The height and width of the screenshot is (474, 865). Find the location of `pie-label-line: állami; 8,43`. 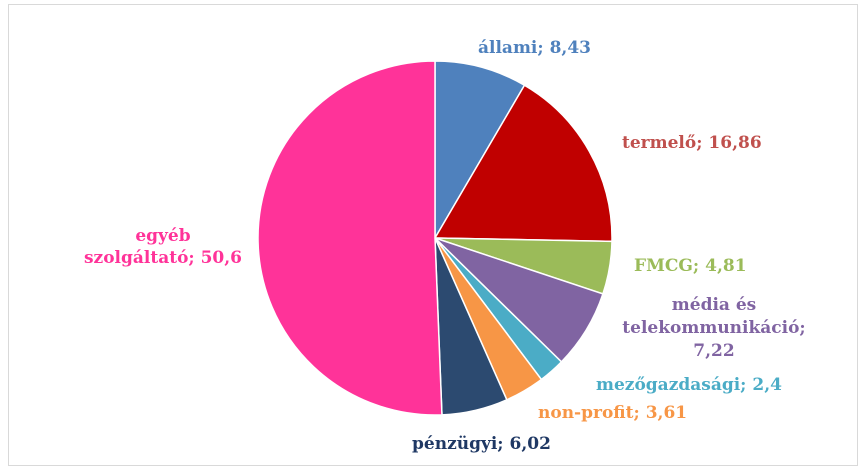

pie-label-line: állami; 8,43 is located at coordinates (534, 48).